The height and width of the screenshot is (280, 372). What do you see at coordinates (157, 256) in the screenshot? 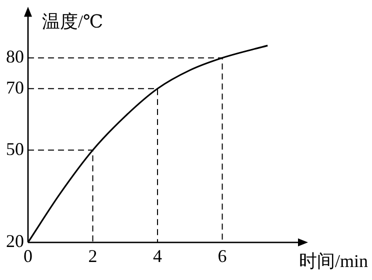
I see `x-tick-label: 4` at bounding box center [157, 256].